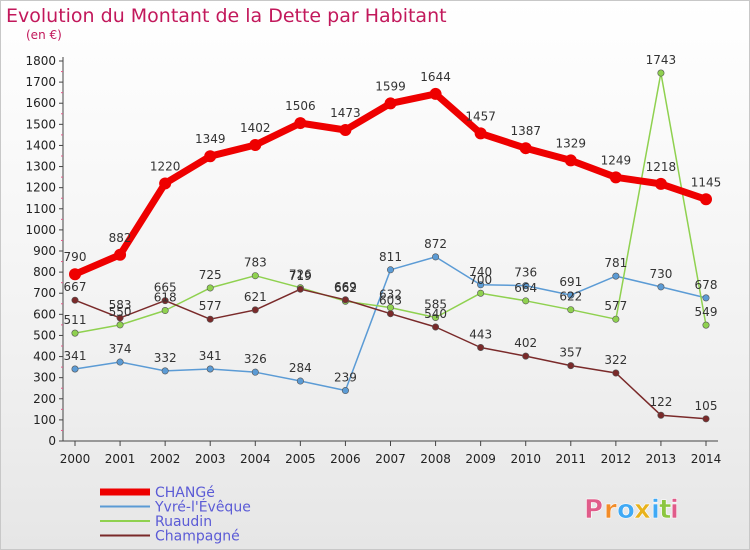 This screenshot has height=550, width=750. I want to click on x-tick-label: 2009, so click(480, 459).